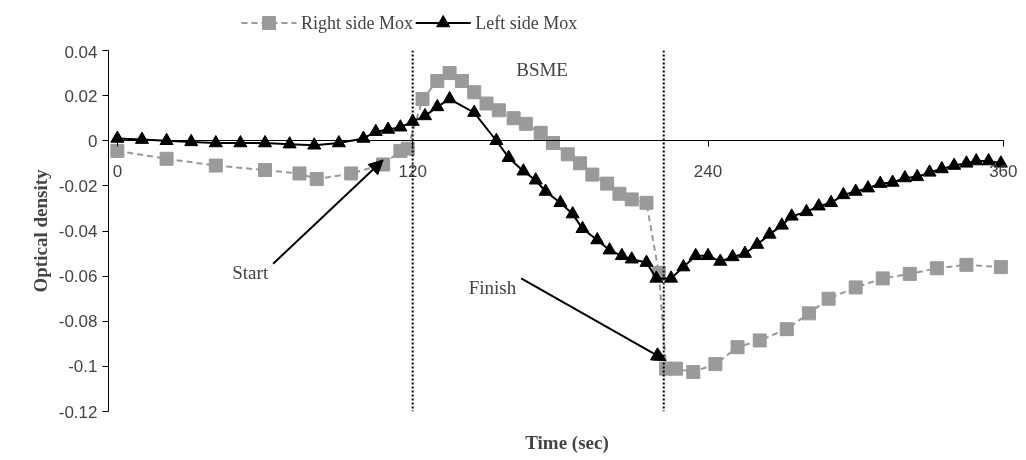  Describe the element at coordinates (78, 277) in the screenshot. I see `y-tick-label: -0.06` at that location.